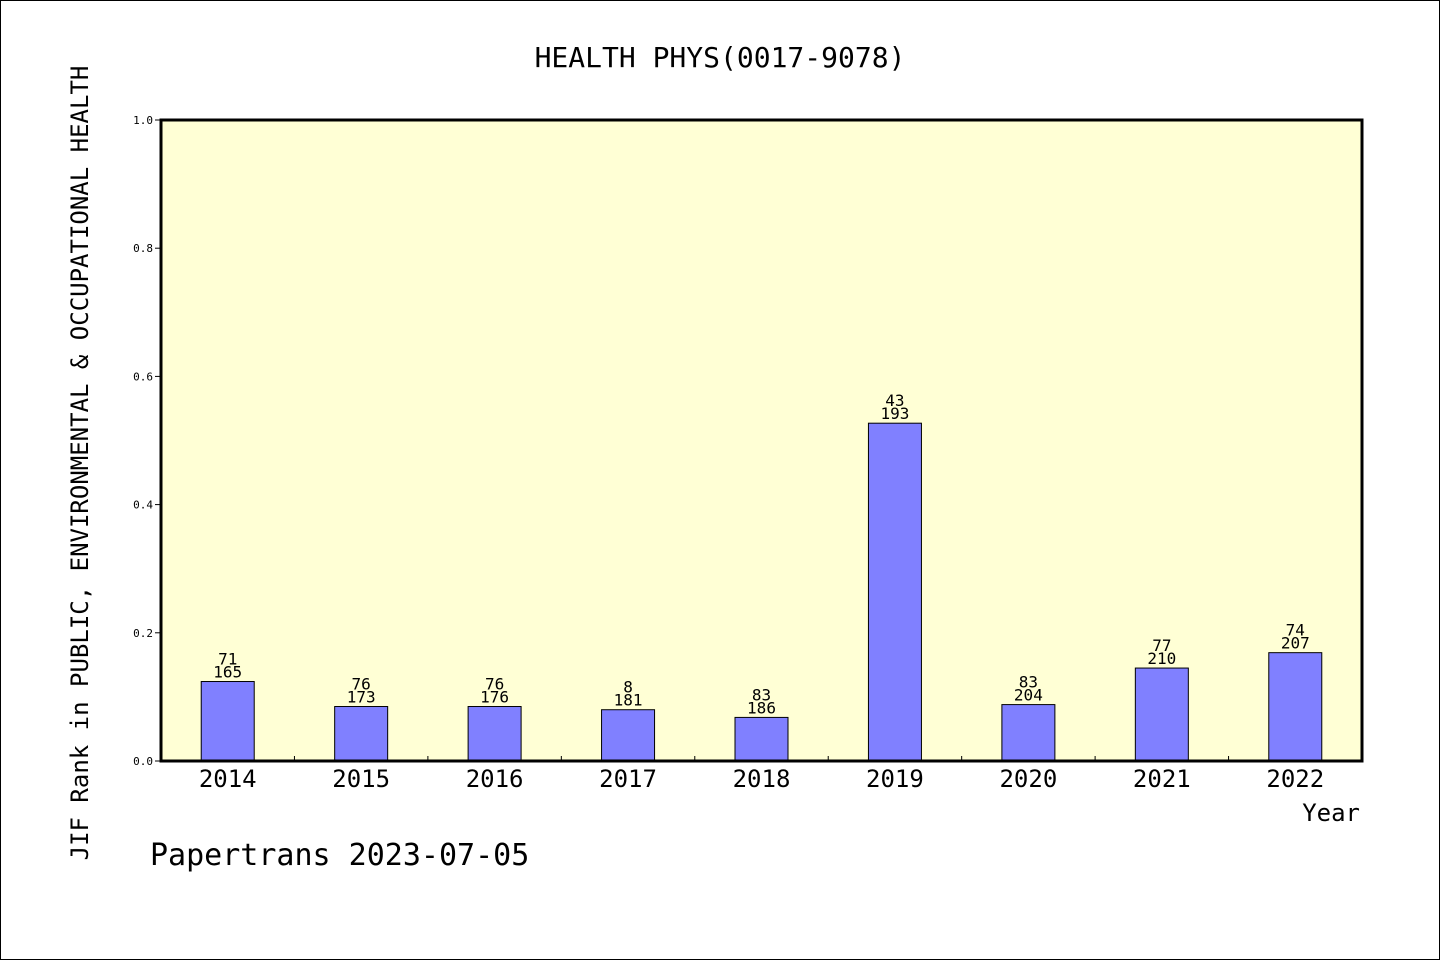 Image resolution: width=1440 pixels, height=964 pixels. What do you see at coordinates (1295, 707) in the screenshot?
I see `bar-2022` at bounding box center [1295, 707].